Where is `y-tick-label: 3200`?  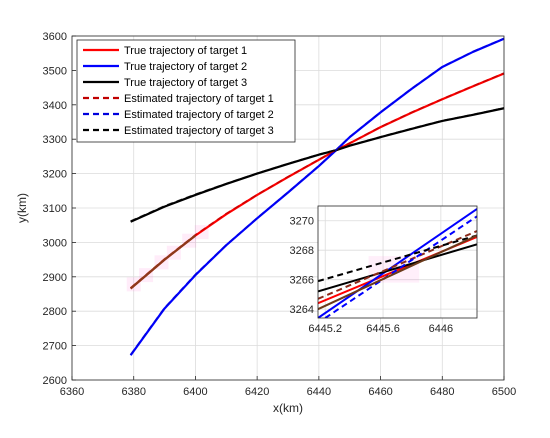
y-tick-label: 3200 is located at coordinates (55, 175).